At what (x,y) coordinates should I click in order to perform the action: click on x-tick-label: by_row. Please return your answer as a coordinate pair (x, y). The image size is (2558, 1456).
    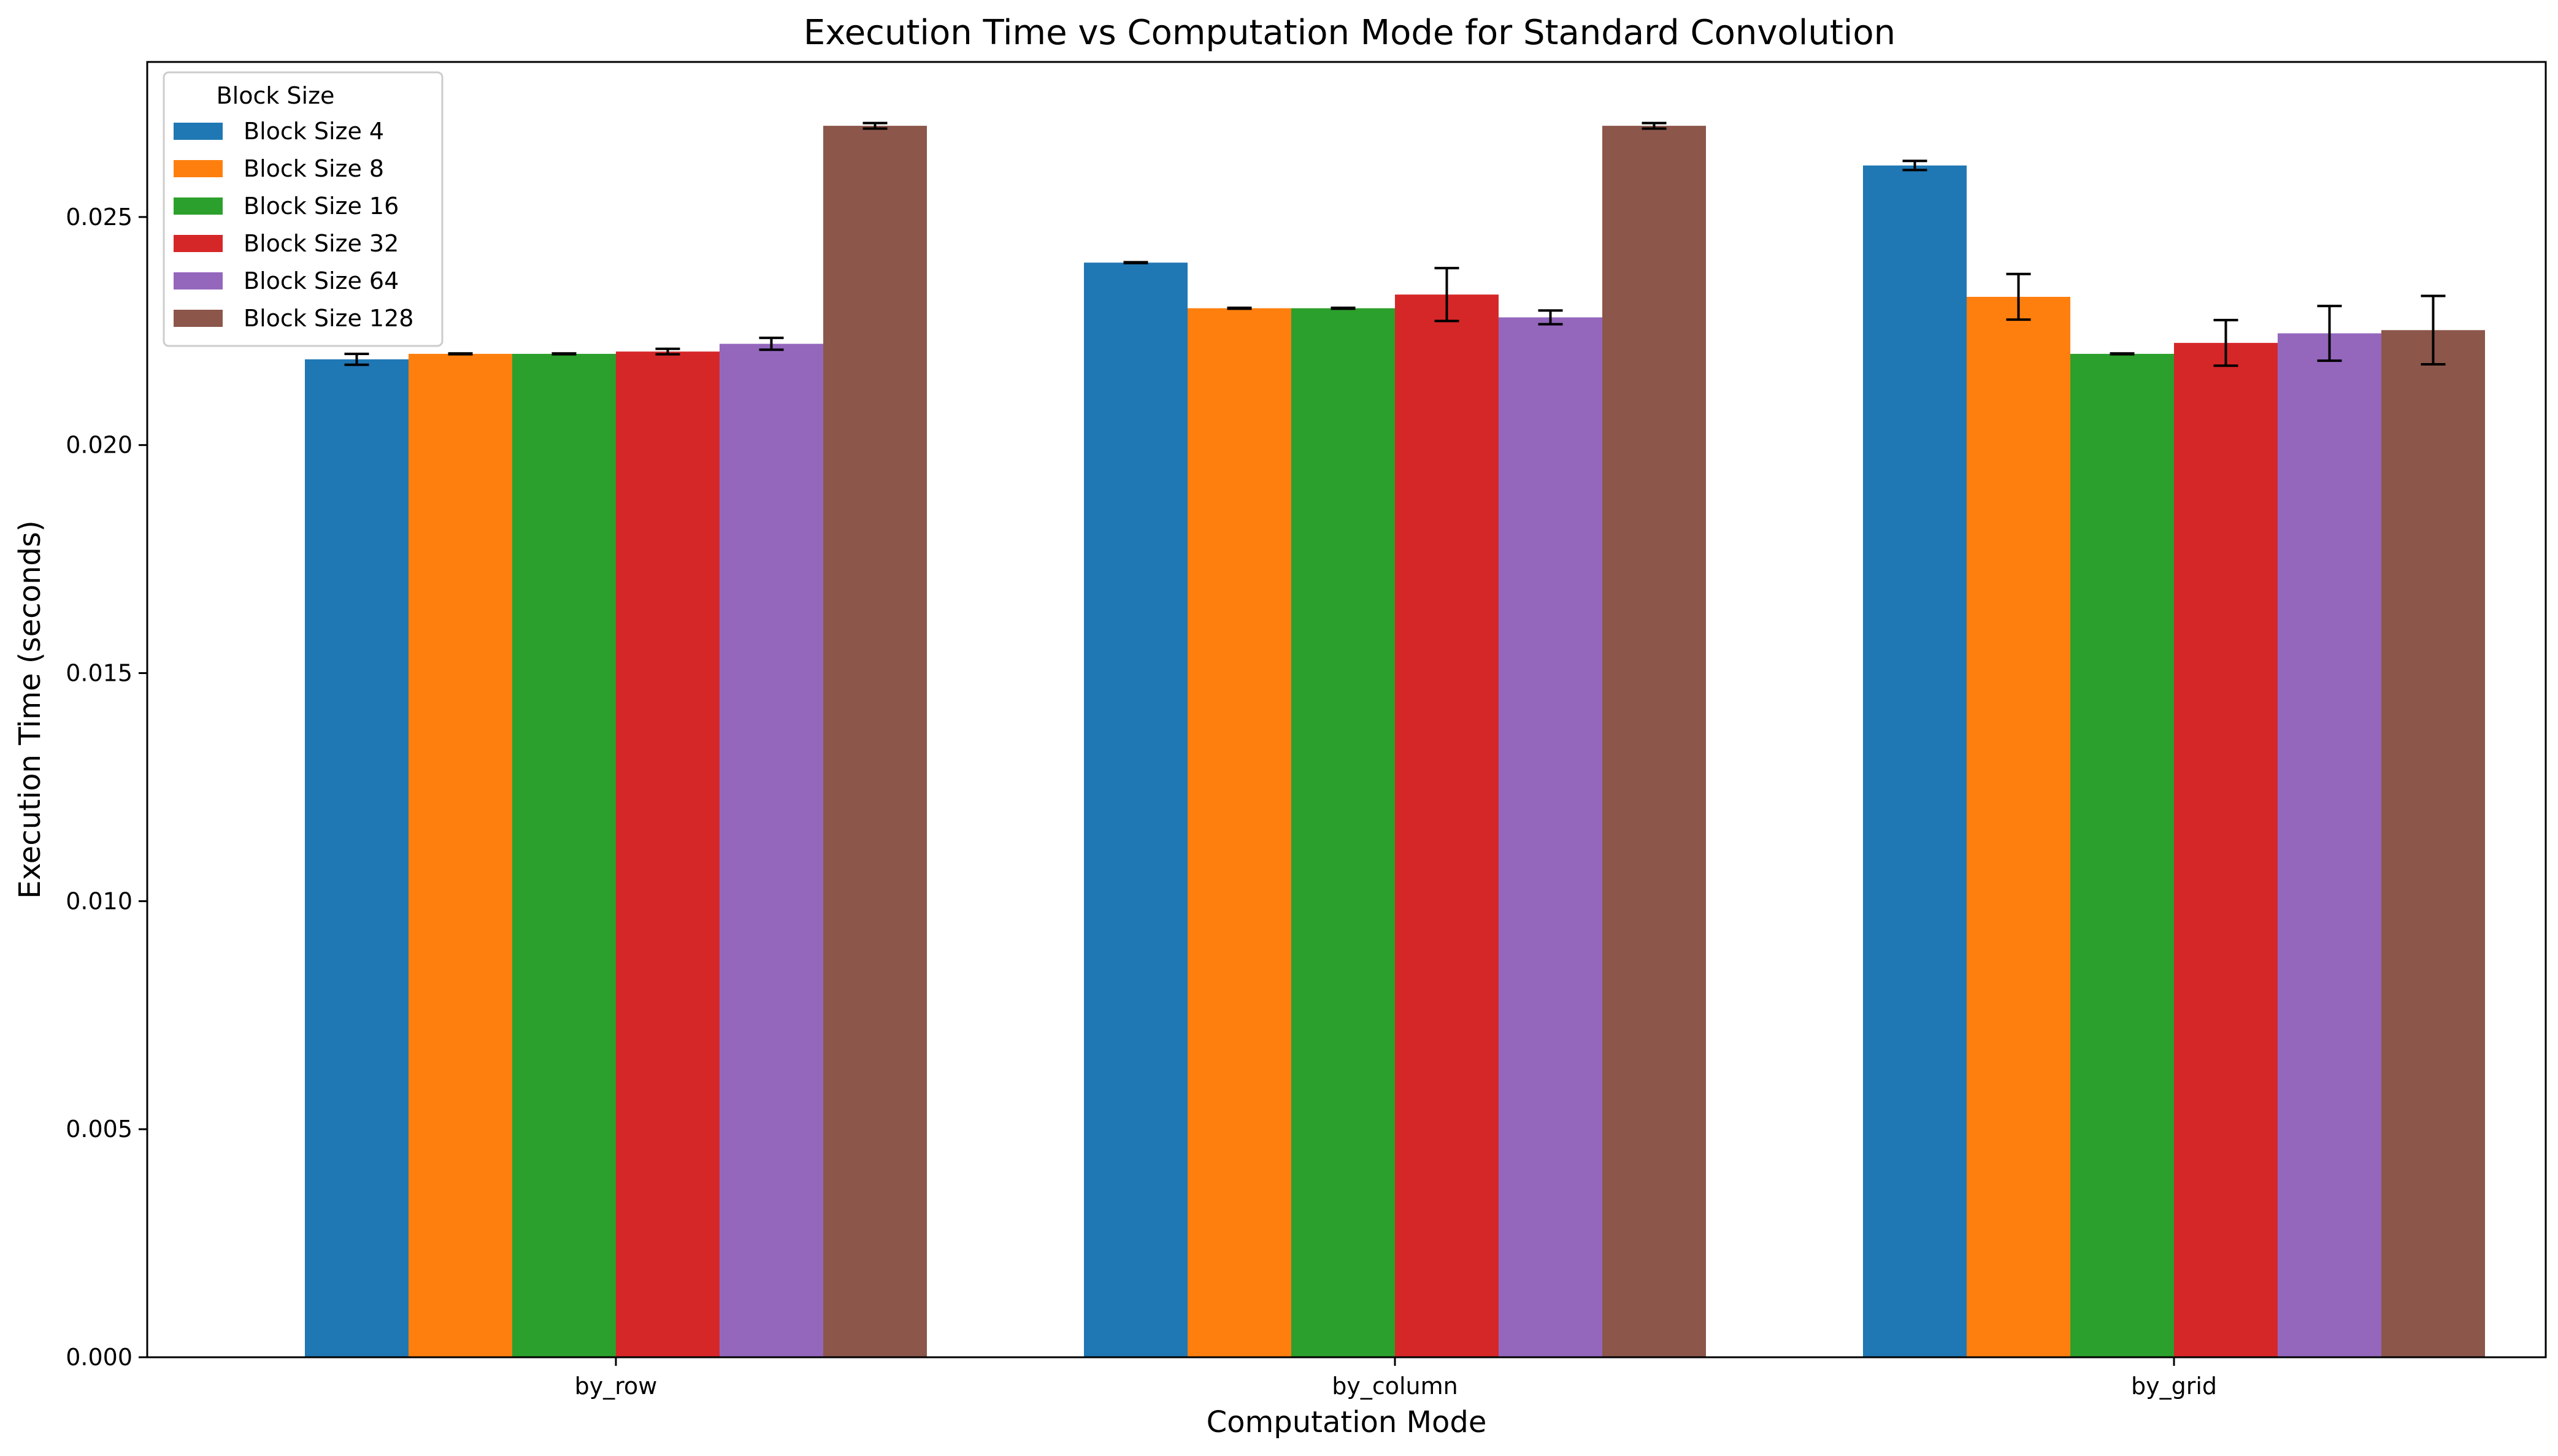
    Looking at the image, I should click on (616, 1386).